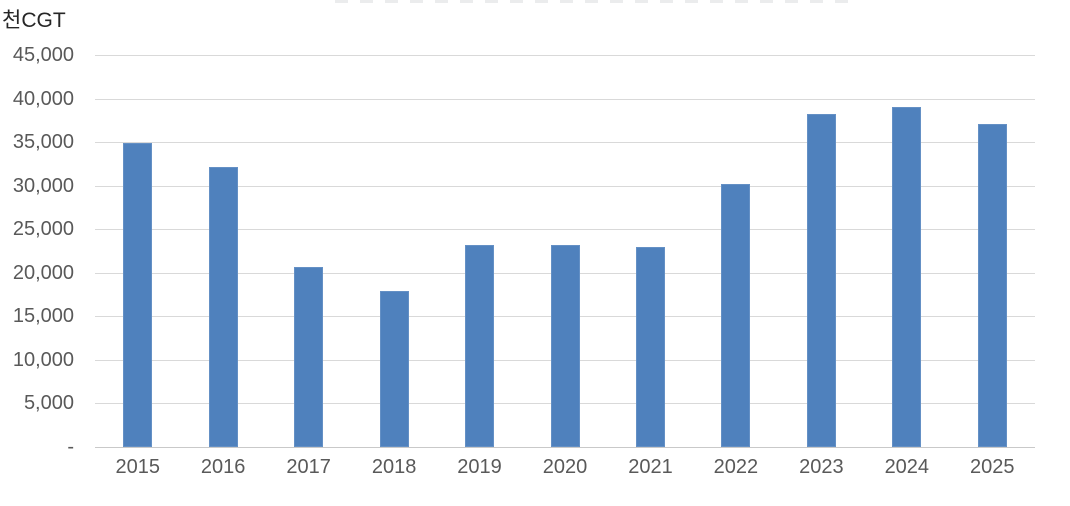 The height and width of the screenshot is (506, 1070). What do you see at coordinates (43, 316) in the screenshot?
I see `y-tick-label-15000: 15,000` at bounding box center [43, 316].